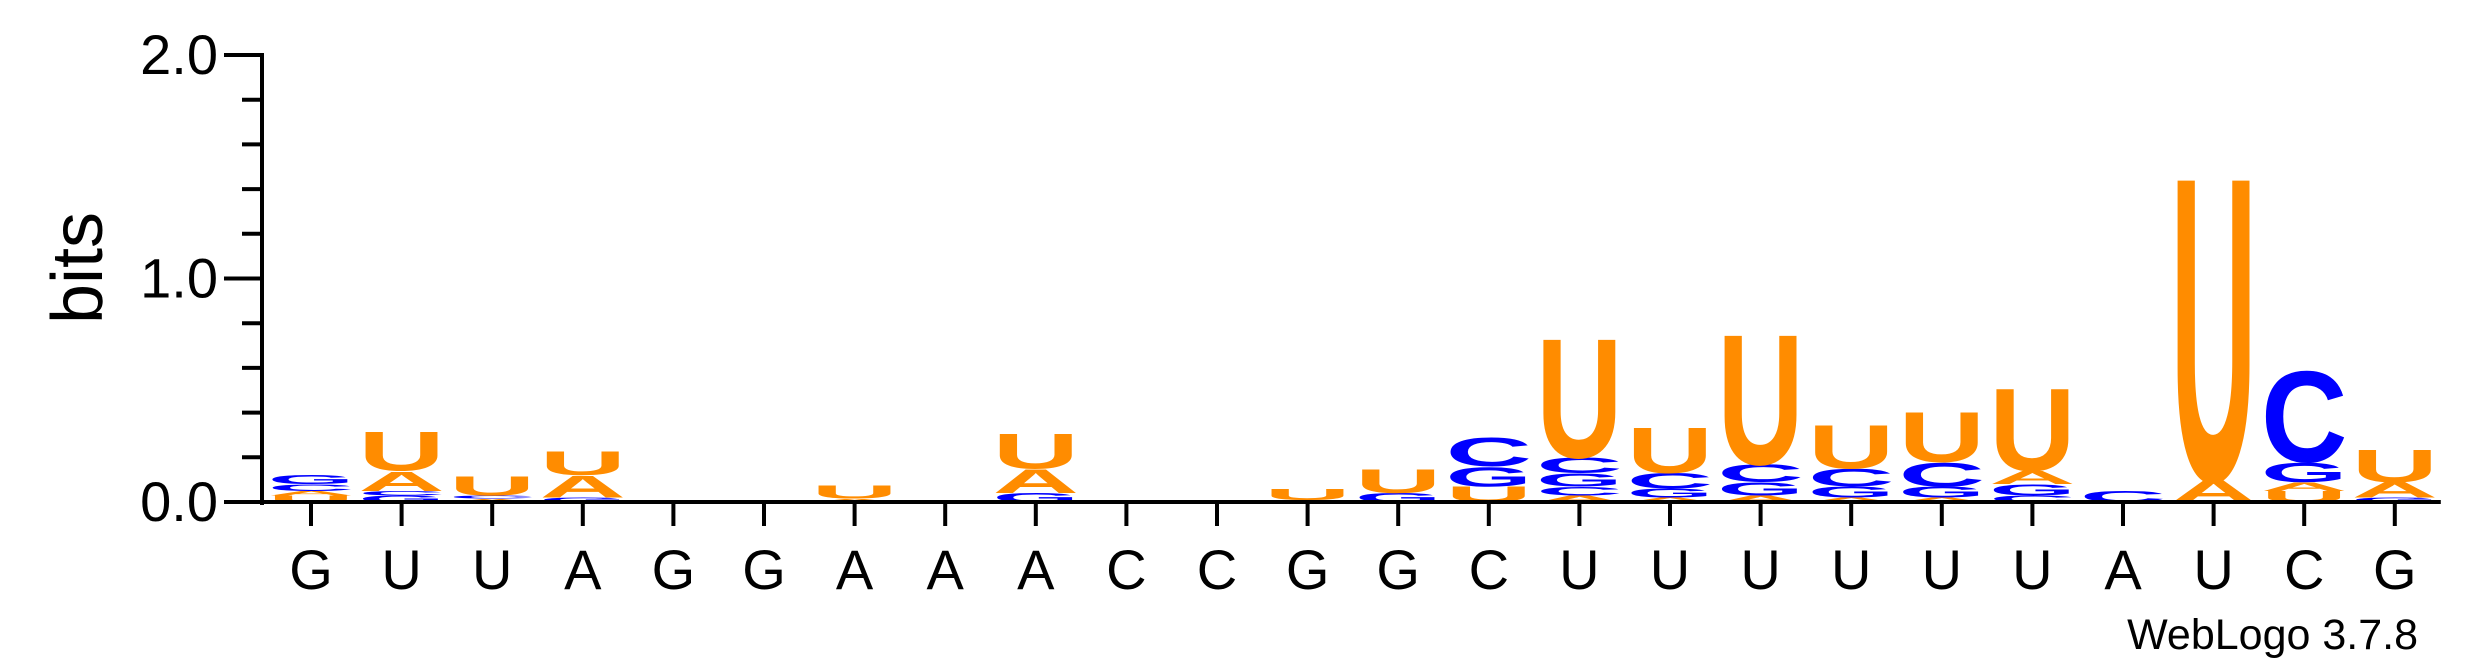 Image resolution: width=2475 pixels, height=667 pixels. What do you see at coordinates (179, 278) in the screenshot?
I see `y-tick-label: 1.0` at bounding box center [179, 278].